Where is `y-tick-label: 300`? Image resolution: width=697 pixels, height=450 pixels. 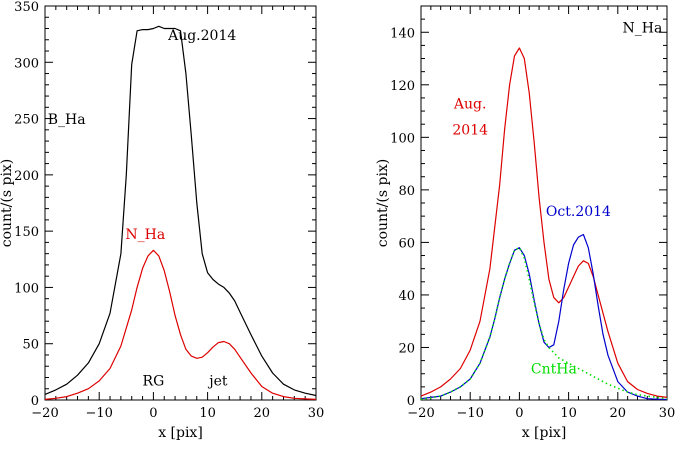 y-tick-label: 300 is located at coordinates (26, 63).